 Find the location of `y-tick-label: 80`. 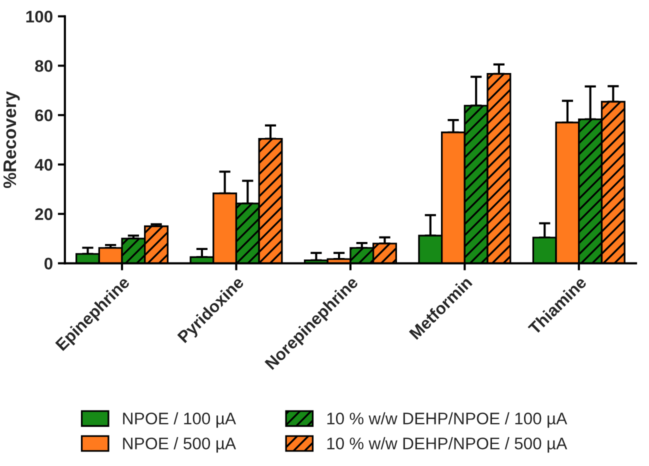

y-tick-label: 80 is located at coordinates (43, 66).